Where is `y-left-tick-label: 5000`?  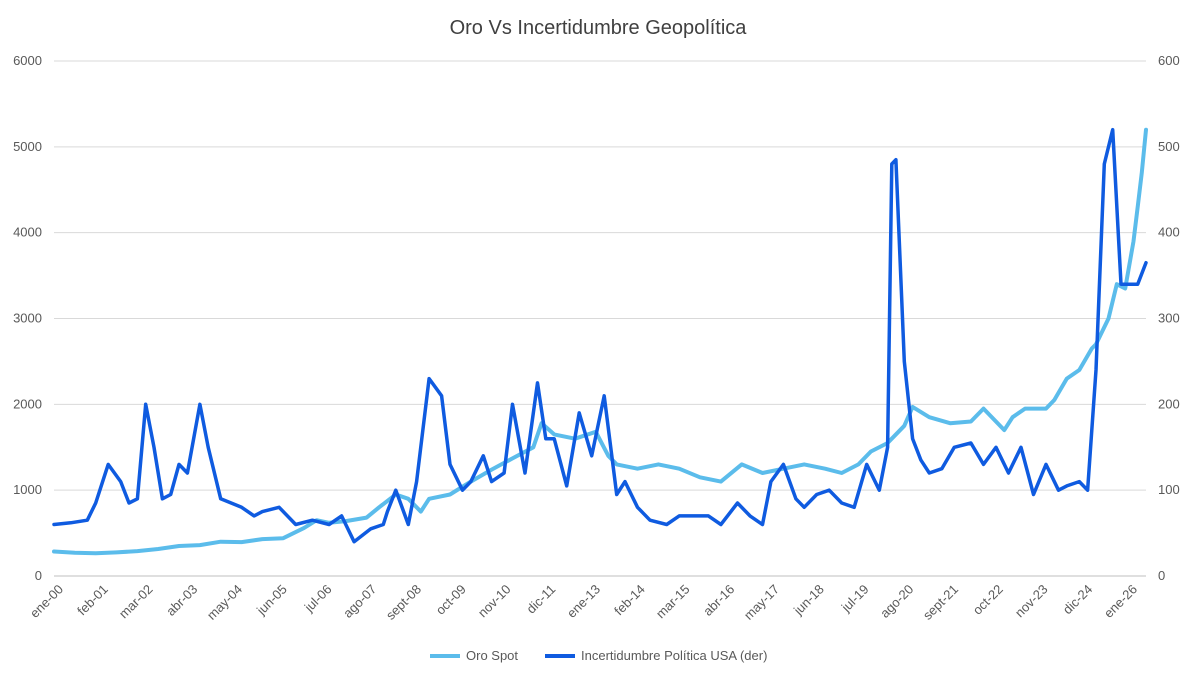
y-left-tick-label: 5000 is located at coordinates (27, 146).